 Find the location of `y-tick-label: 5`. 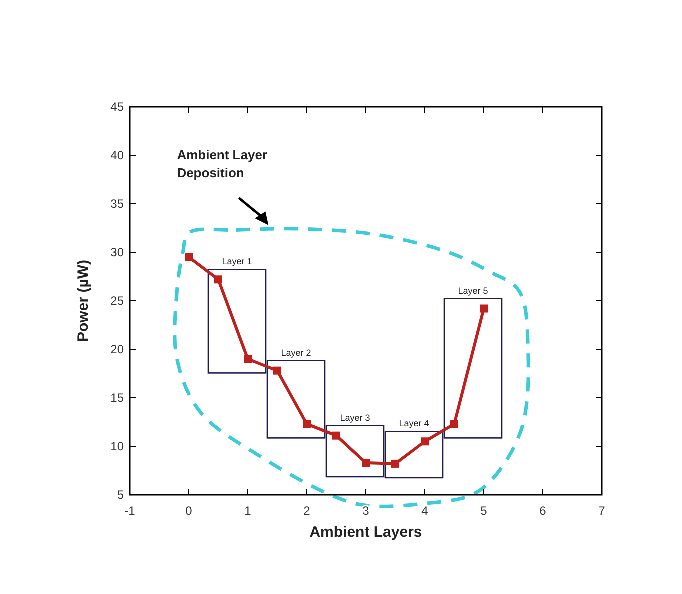

y-tick-label: 5 is located at coordinates (120, 495).